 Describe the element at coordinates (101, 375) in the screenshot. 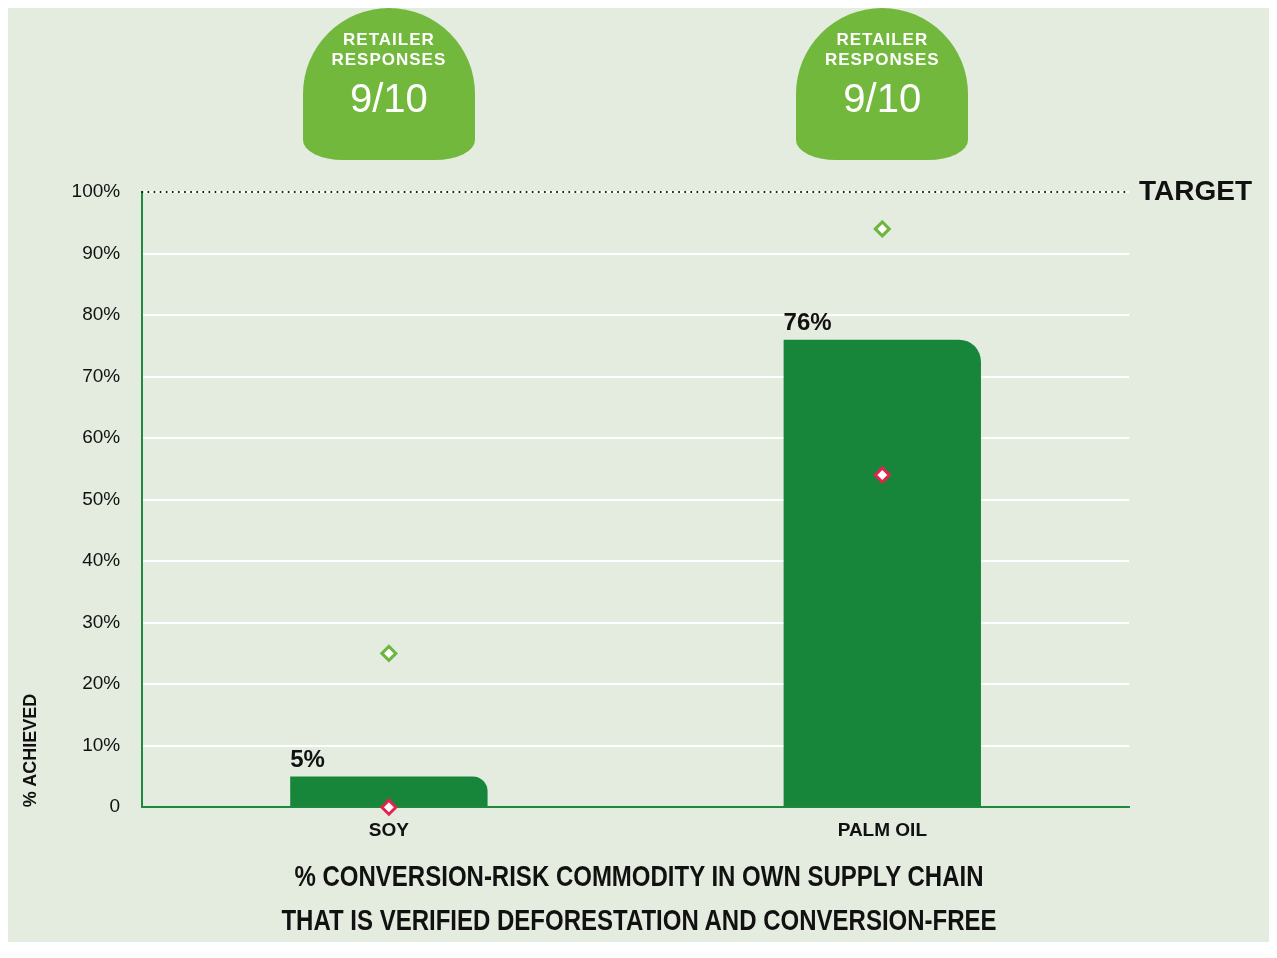

I see `y-tick-label: 70%` at that location.